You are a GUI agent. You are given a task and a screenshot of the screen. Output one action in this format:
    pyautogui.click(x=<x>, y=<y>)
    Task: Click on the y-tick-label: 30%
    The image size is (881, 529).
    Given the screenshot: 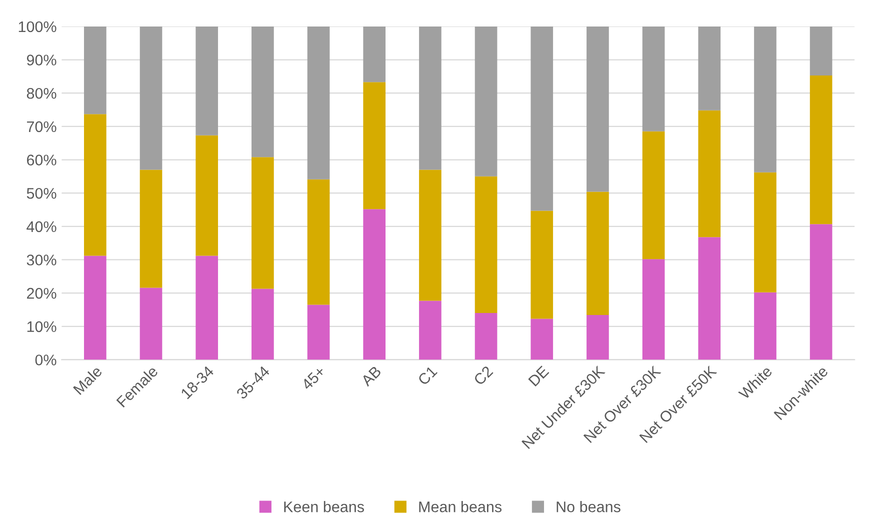 What is the action you would take?
    pyautogui.click(x=41, y=260)
    